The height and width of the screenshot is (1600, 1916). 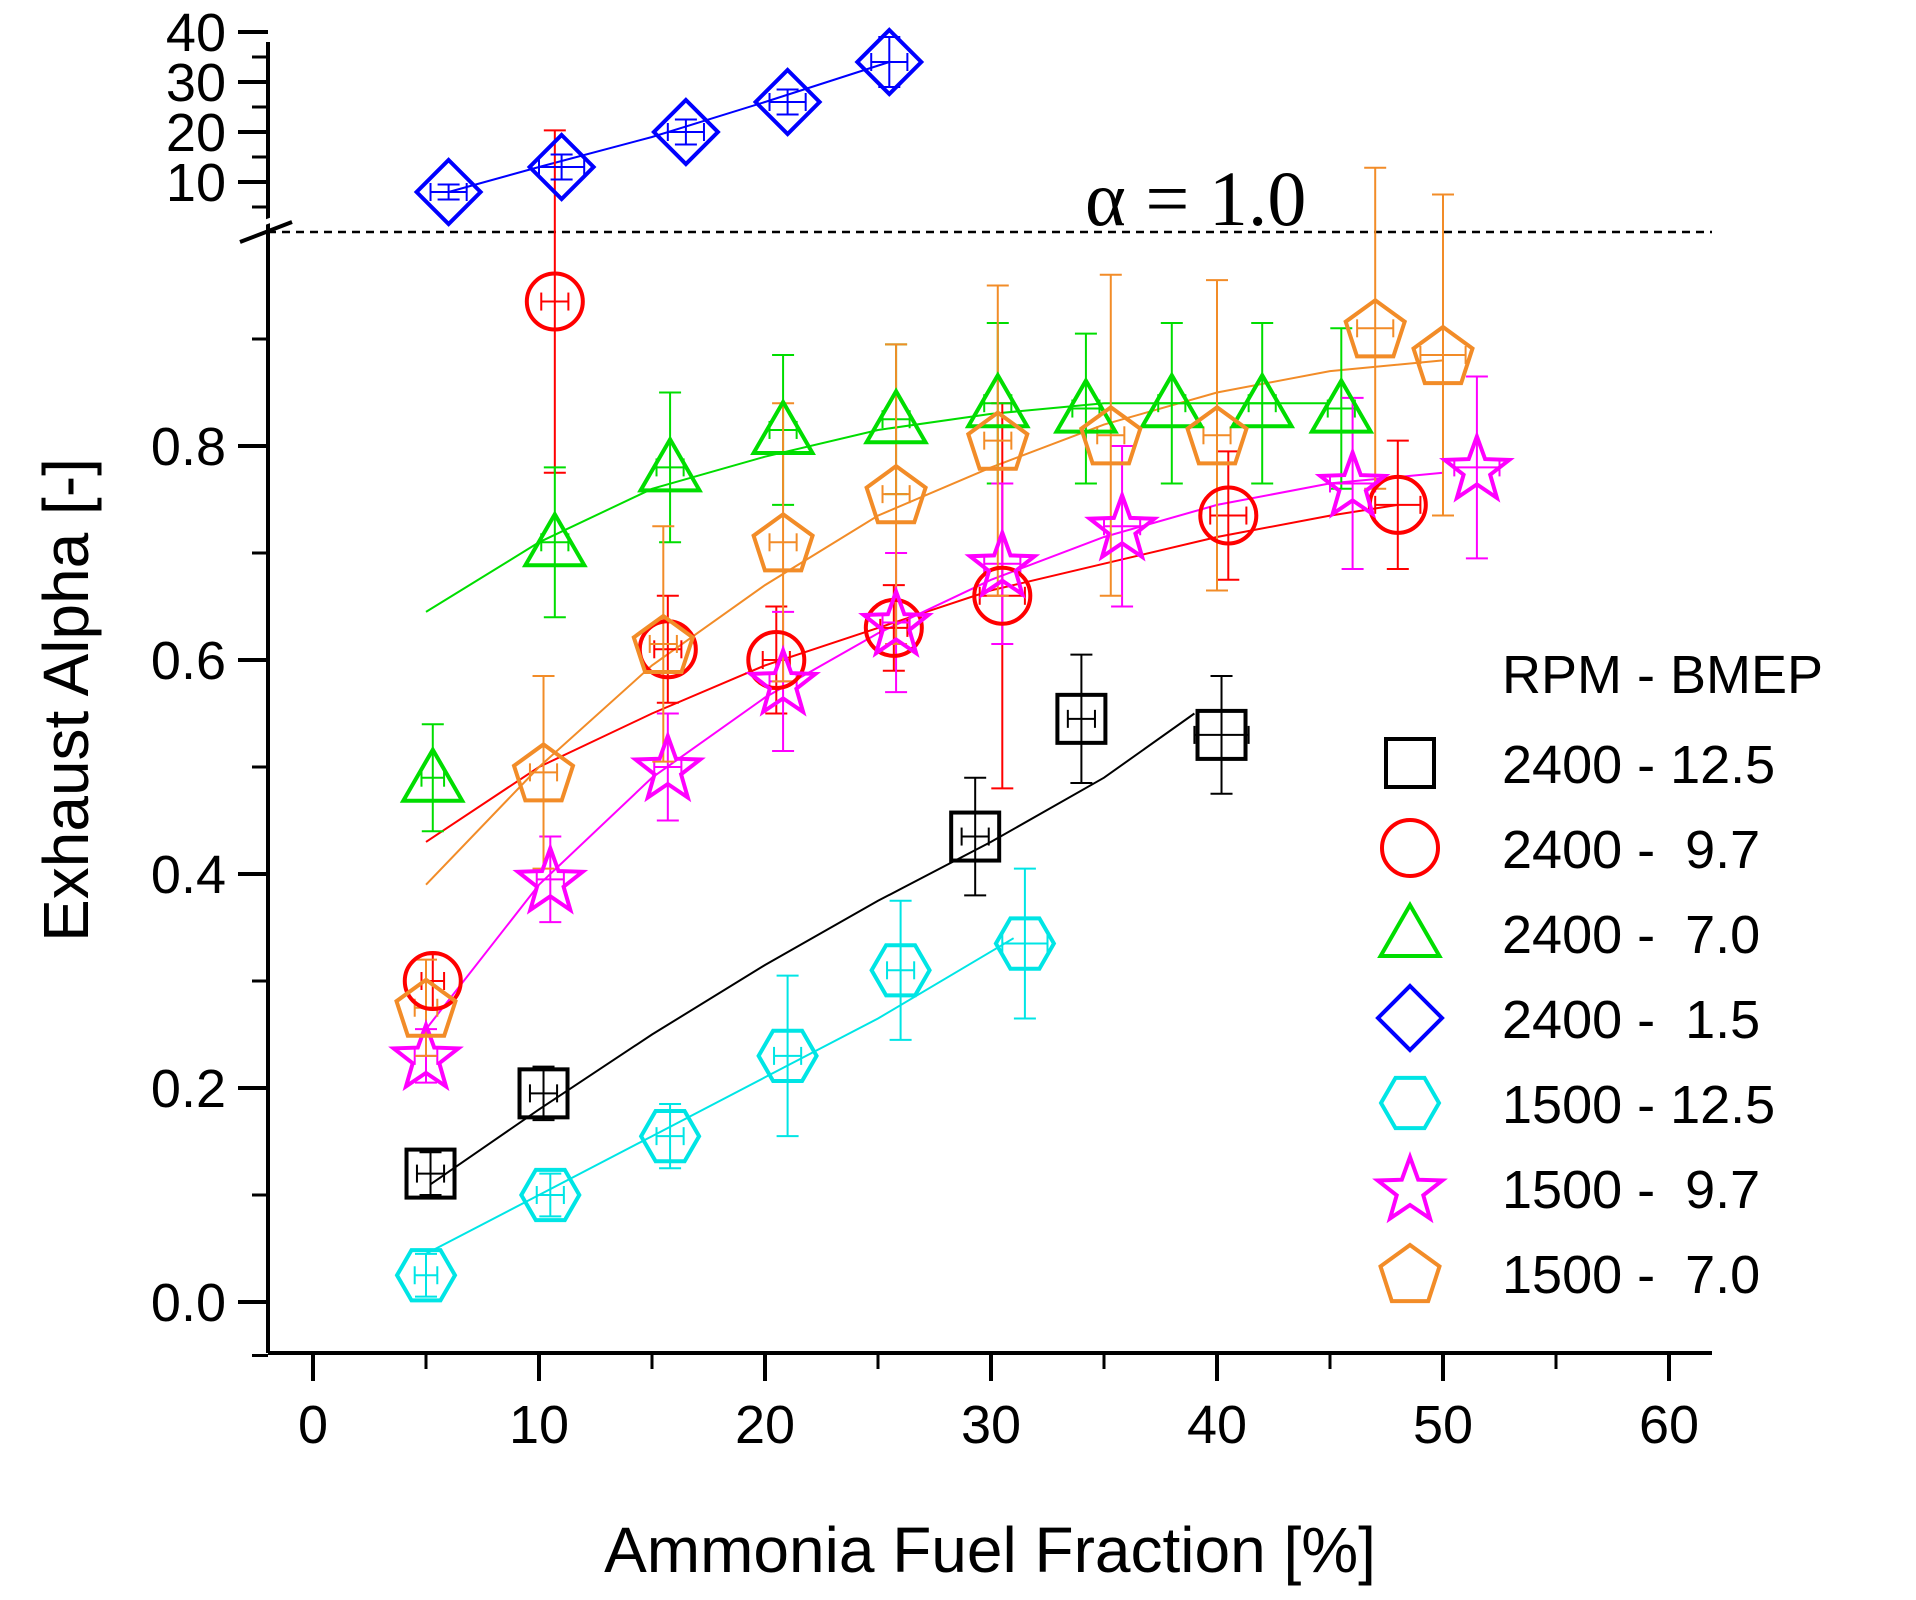 What do you see at coordinates (196, 83) in the screenshot?
I see `y-upper-tick-label: 30` at bounding box center [196, 83].